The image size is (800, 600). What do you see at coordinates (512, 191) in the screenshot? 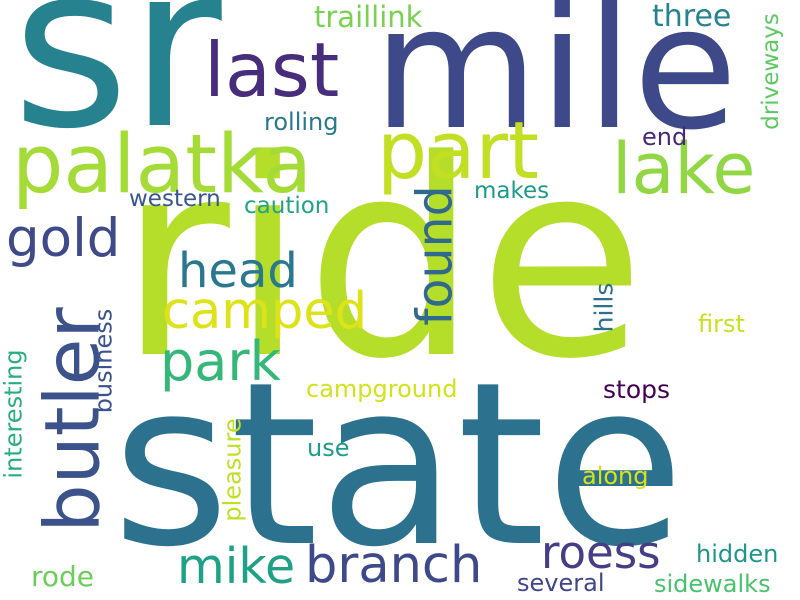
I see `word-makes: makes` at bounding box center [512, 191].